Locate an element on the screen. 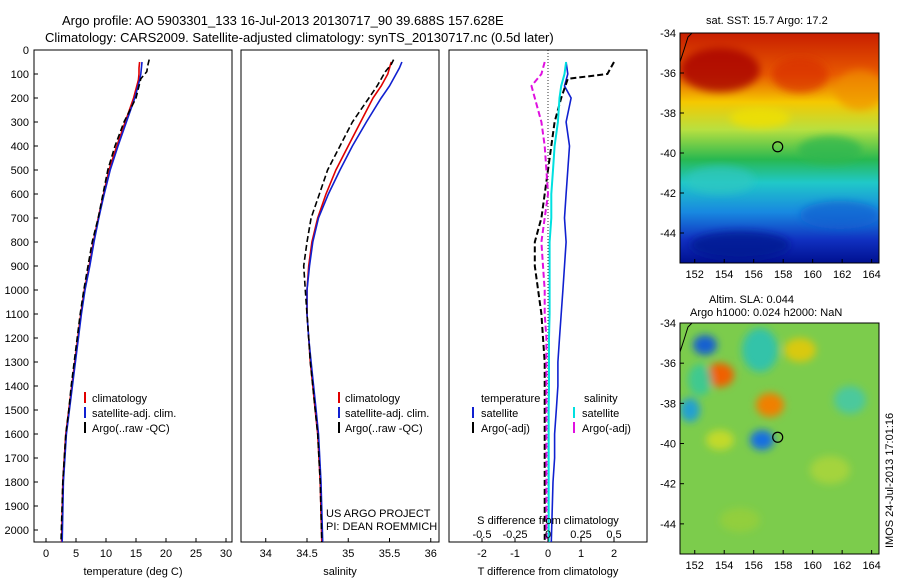  depth-tick-label: 1200 is located at coordinates (17, 339).